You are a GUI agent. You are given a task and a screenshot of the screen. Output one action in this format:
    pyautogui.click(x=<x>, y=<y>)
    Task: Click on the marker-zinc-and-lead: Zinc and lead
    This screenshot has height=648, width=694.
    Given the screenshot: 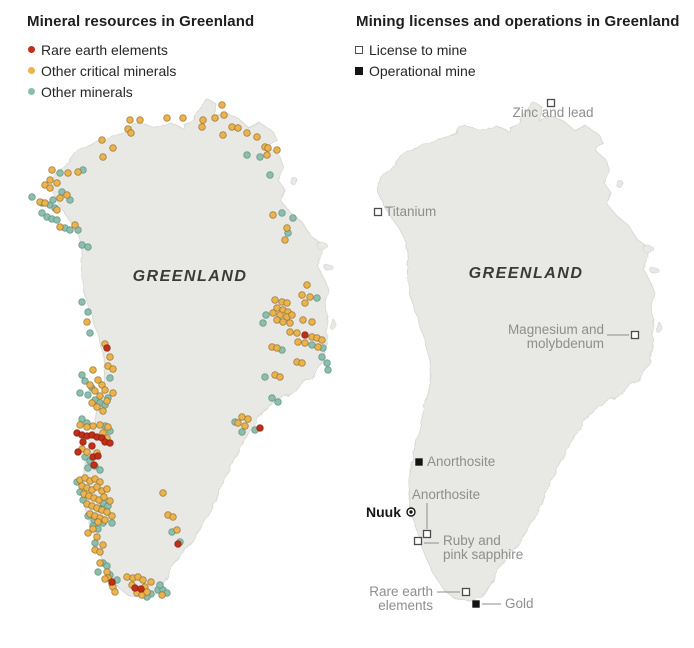 What is the action you would take?
    pyautogui.click(x=553, y=109)
    